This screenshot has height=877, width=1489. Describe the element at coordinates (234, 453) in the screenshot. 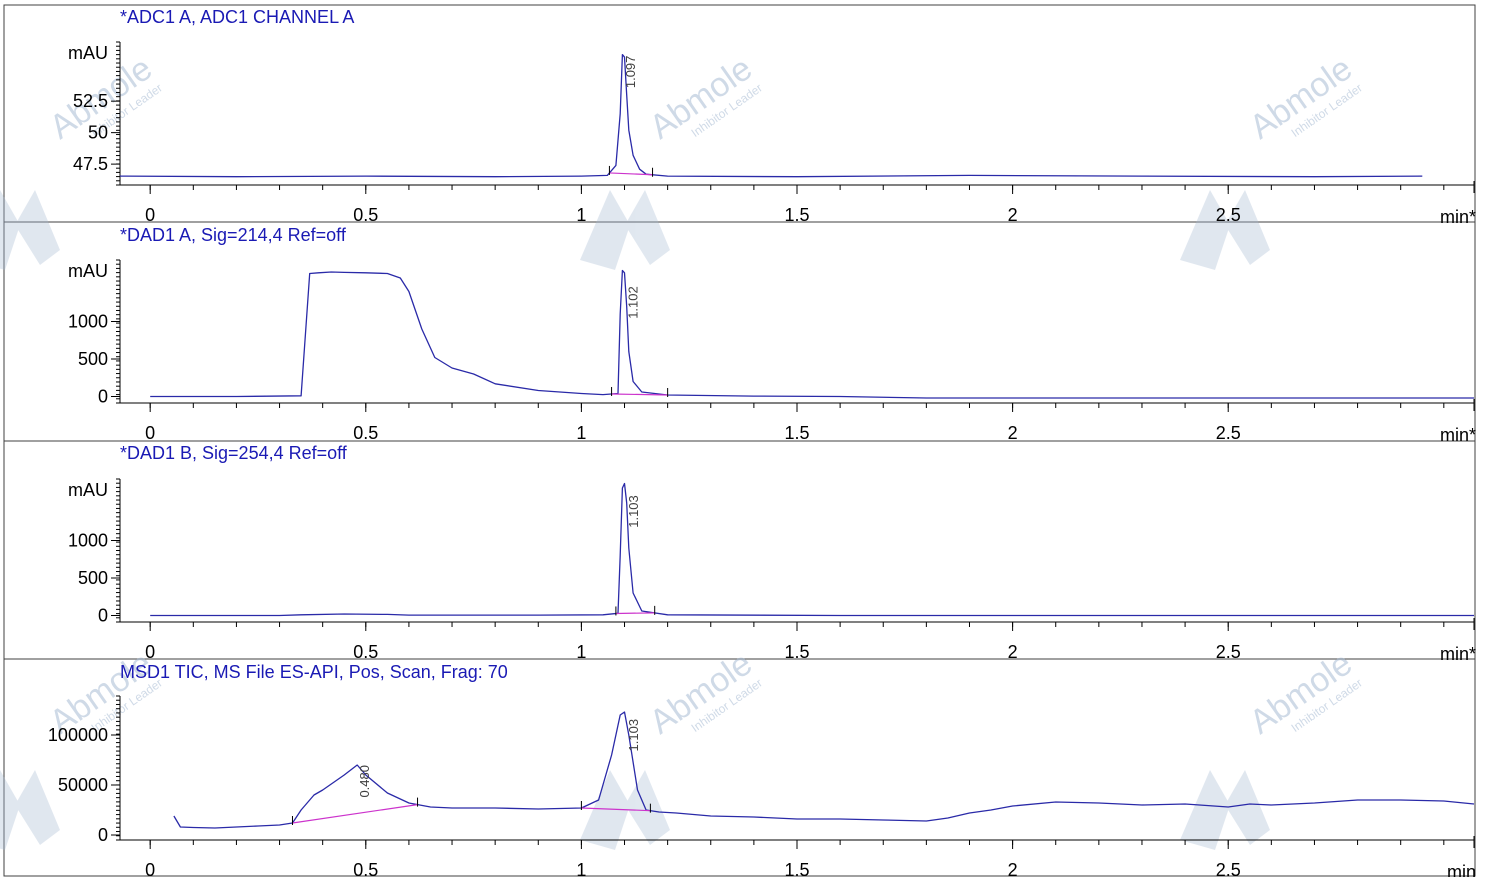

I see `panel-title: *DAD1 B, Sig=254,4 Ref=off` at that location.